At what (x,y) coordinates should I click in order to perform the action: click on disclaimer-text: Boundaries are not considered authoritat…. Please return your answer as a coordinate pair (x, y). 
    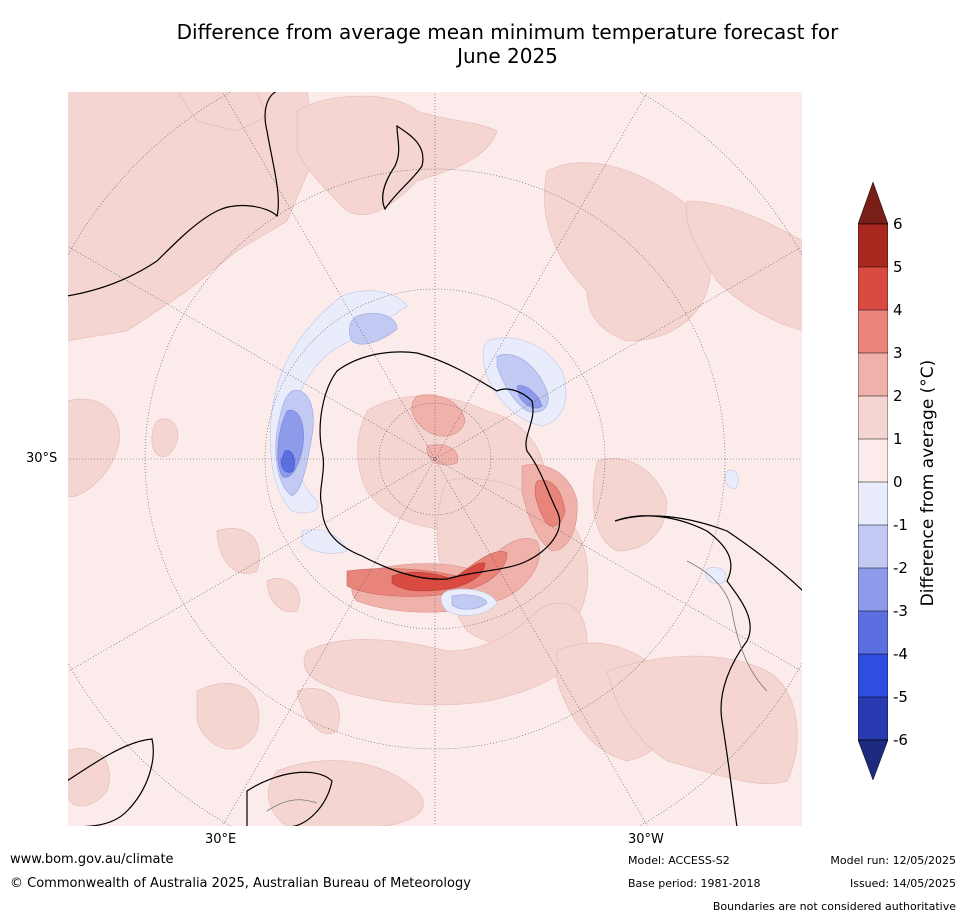
    Looking at the image, I should click on (834, 906).